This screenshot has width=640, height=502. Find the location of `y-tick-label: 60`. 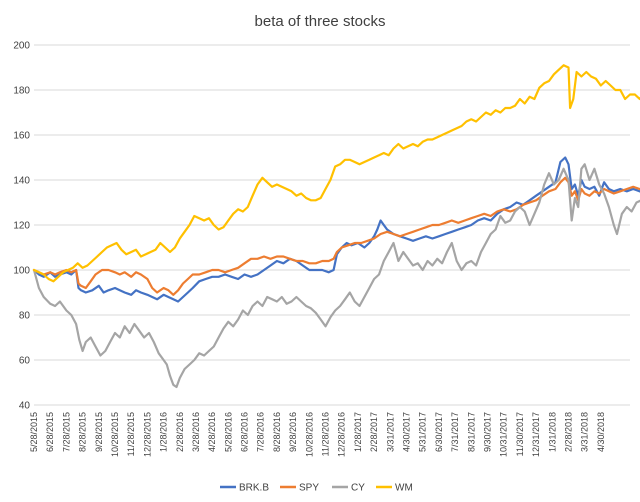

y-tick-label: 60 is located at coordinates (25, 361).